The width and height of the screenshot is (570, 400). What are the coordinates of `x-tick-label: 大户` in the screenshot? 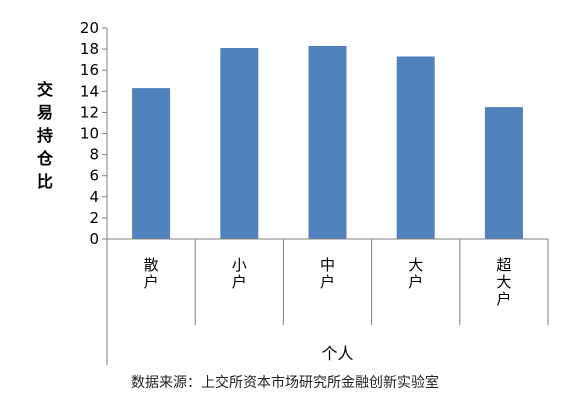 It's located at (415, 273).